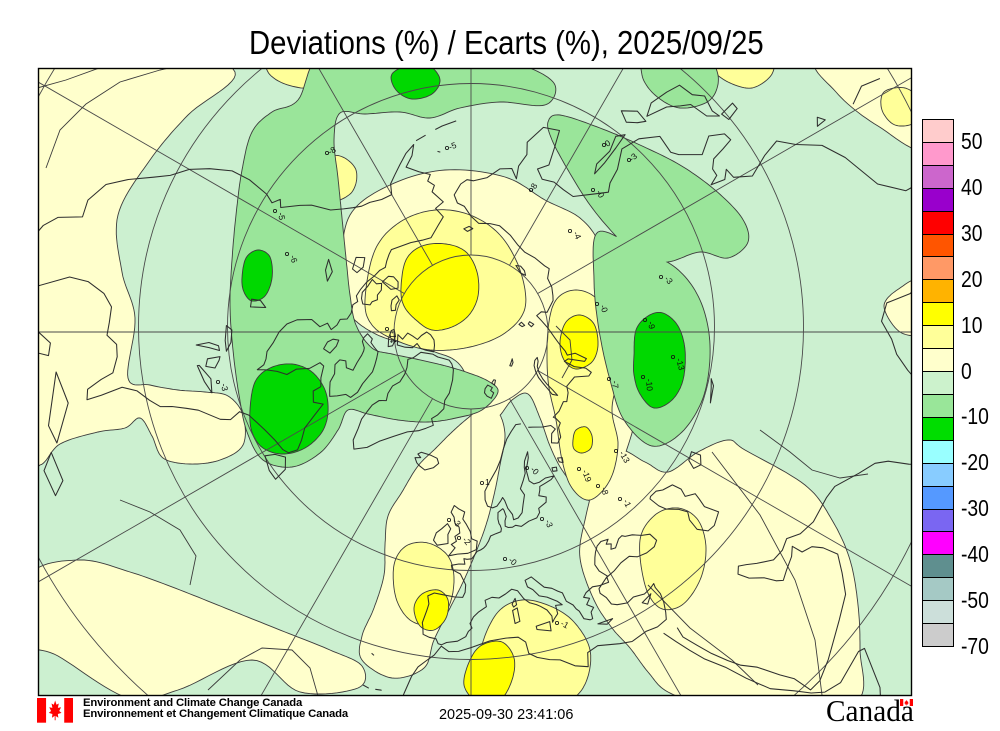 The height and width of the screenshot is (731, 1000). What do you see at coordinates (577, 235) in the screenshot?
I see `svg-text: -4` at bounding box center [577, 235].